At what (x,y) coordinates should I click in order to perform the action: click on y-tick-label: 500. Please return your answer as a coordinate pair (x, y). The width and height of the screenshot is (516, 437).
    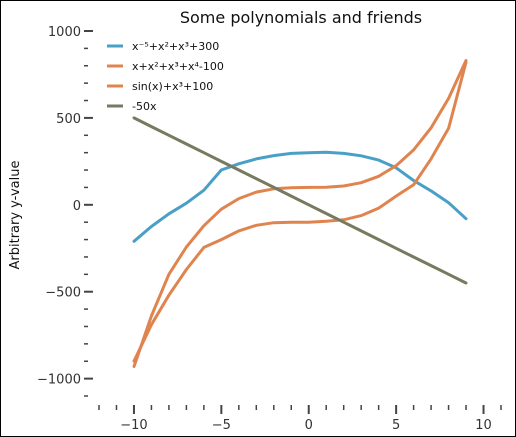
    Looking at the image, I should click on (68, 119).